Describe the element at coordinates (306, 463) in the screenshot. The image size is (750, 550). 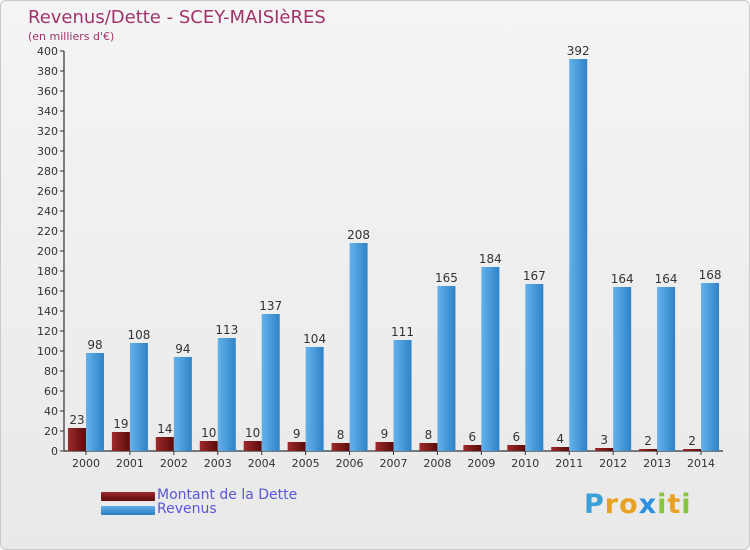
I see `x-tick-label: 2005` at that location.